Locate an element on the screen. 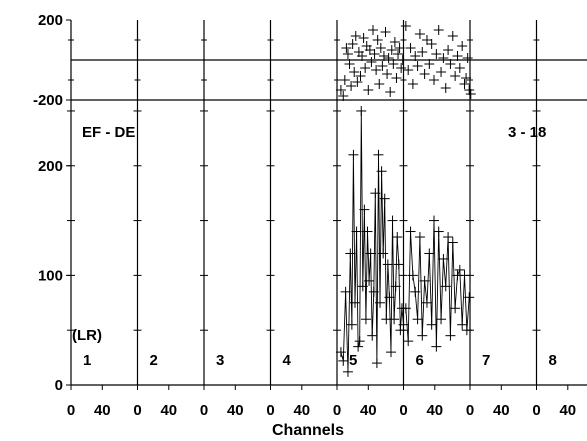 This screenshot has height=441, width=587. top-scatter-panel is located at coordinates (405, 61).